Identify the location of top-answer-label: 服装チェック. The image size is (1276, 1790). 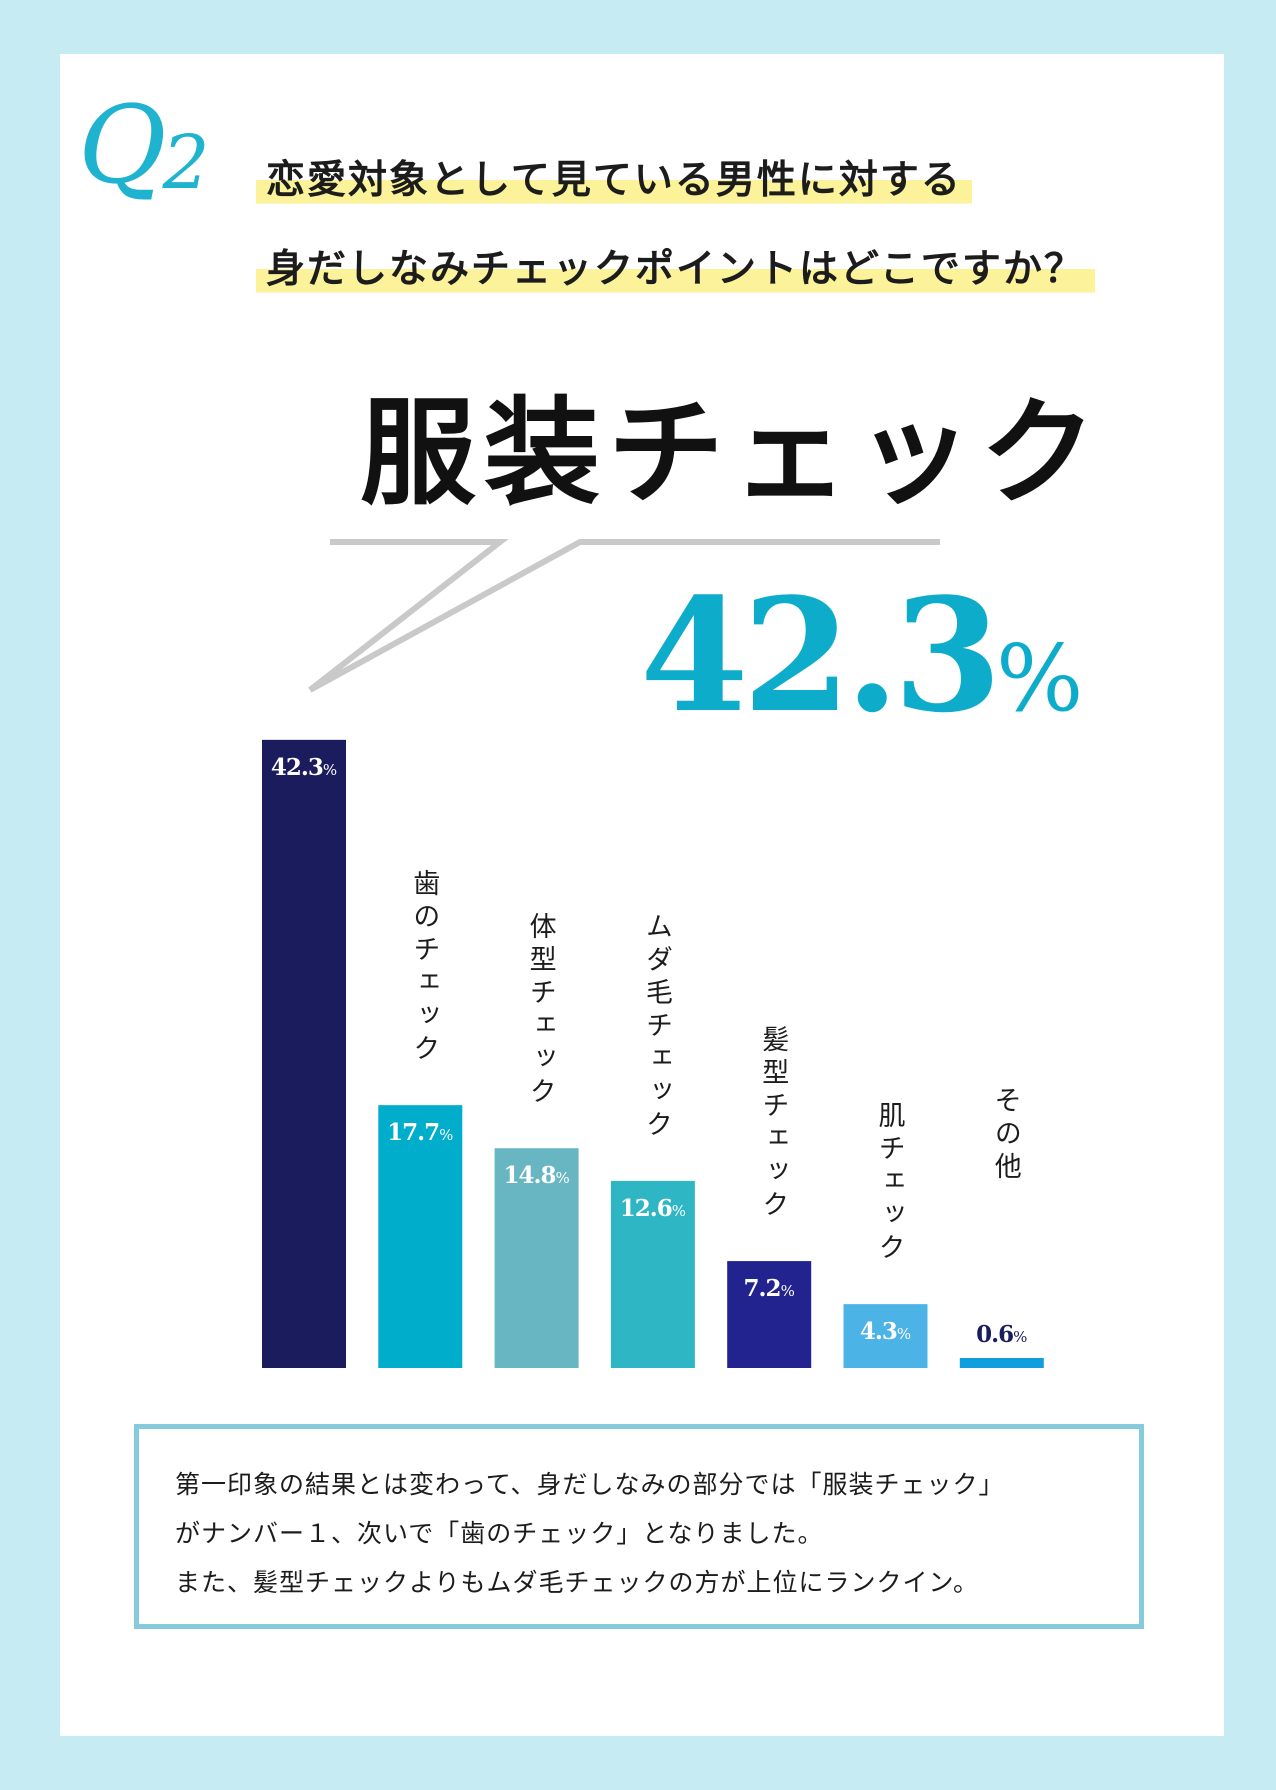
(732, 453).